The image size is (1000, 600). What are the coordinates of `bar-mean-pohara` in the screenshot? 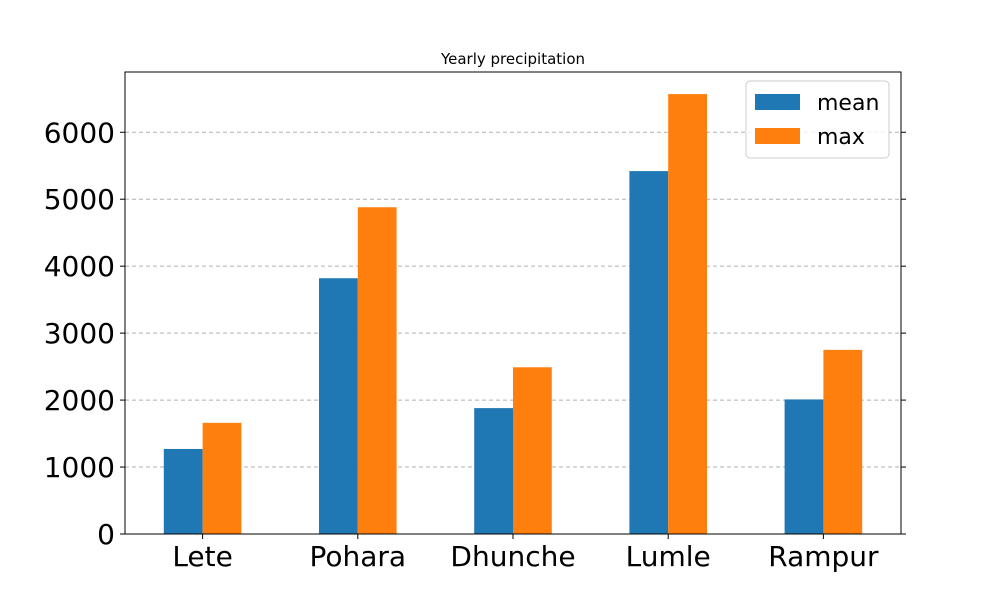 It's located at (338, 406).